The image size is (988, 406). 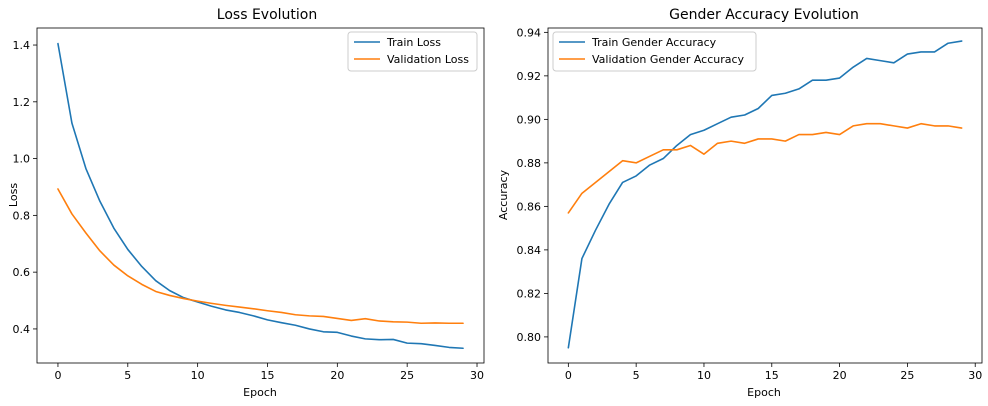 What do you see at coordinates (529, 76) in the screenshot?
I see `y-tick-label: 0.92` at bounding box center [529, 76].